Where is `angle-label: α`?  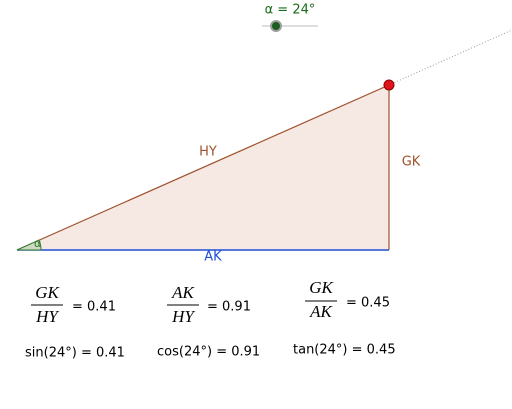 angle-label: α is located at coordinates (37, 243).